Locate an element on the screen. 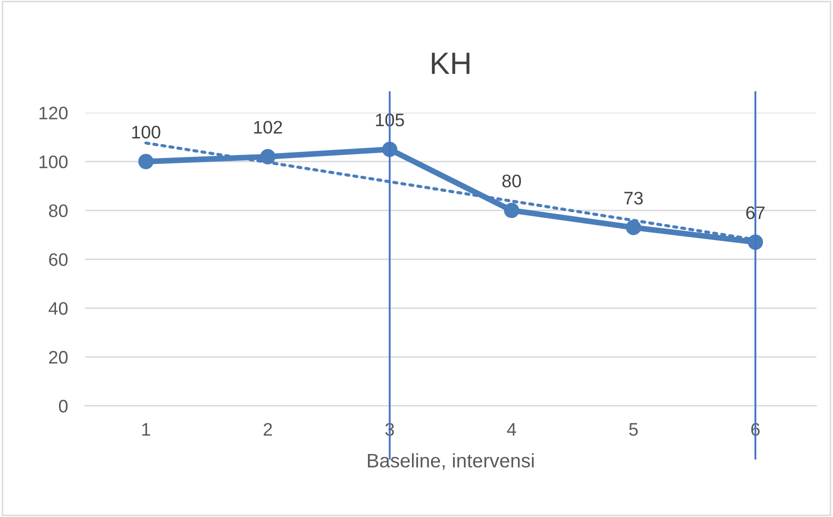  y-tick-label: 20 is located at coordinates (58, 357).